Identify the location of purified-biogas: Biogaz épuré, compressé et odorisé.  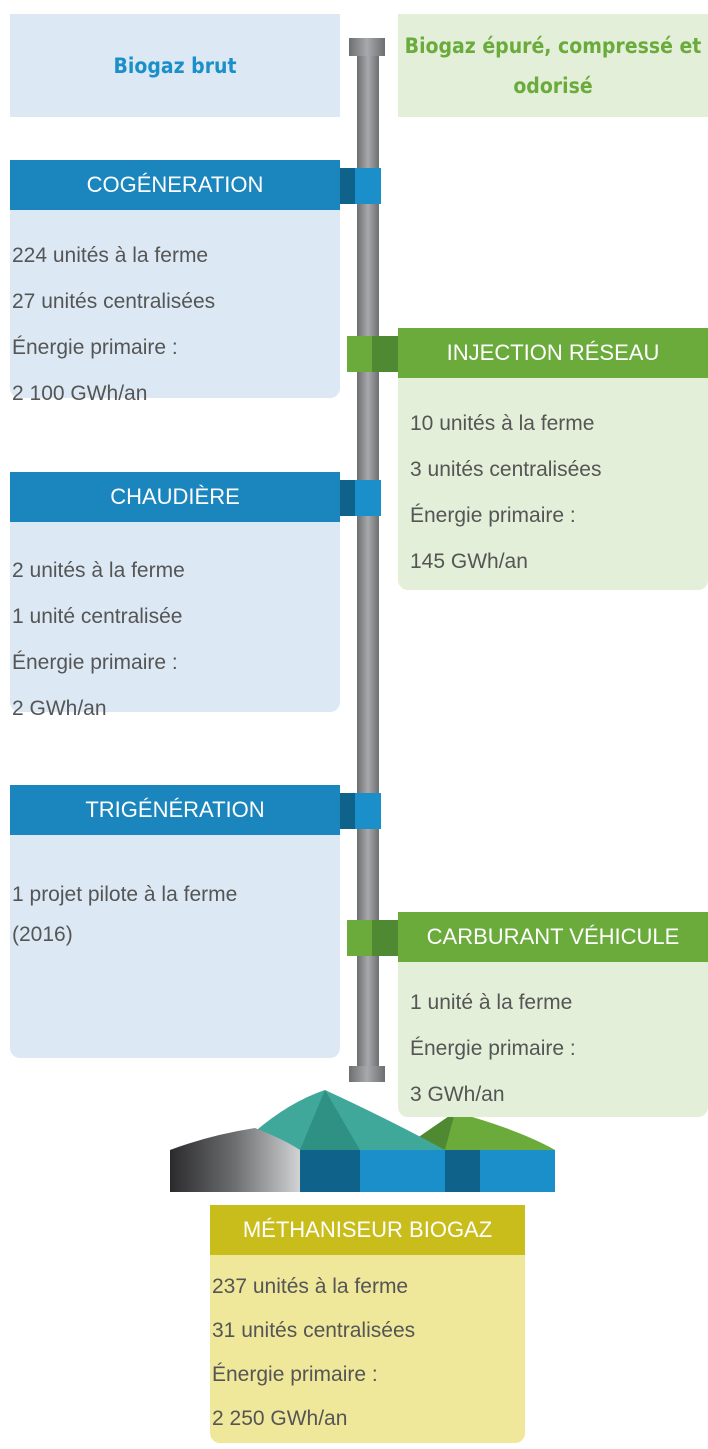
(553, 65).